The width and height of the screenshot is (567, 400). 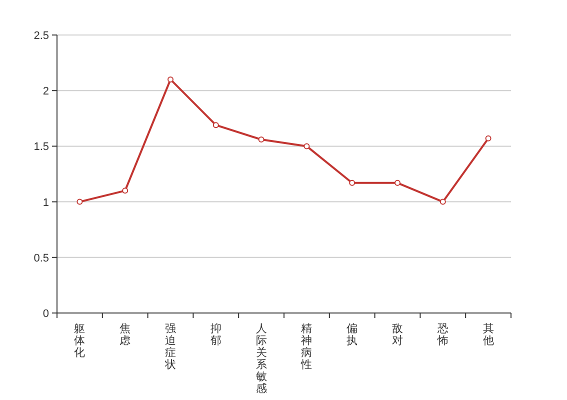 What do you see at coordinates (125, 335) in the screenshot?
I see `x-tick-label: 焦虑` at bounding box center [125, 335].